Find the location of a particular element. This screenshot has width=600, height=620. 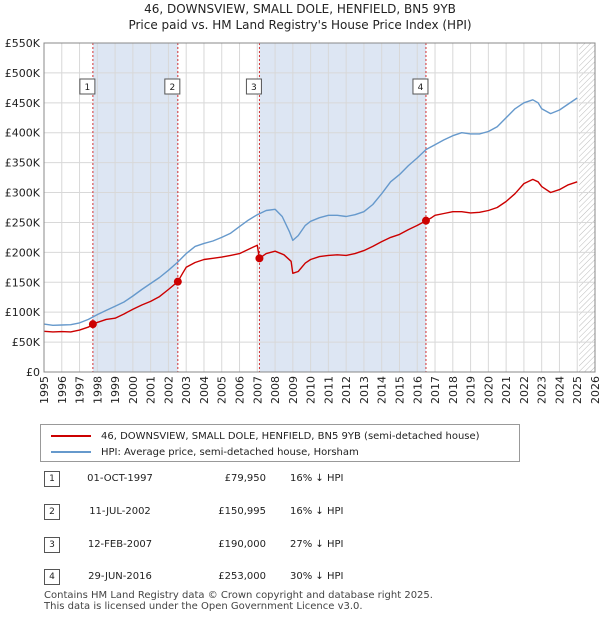

y-tick-label: £200K is located at coordinates (23, 252).